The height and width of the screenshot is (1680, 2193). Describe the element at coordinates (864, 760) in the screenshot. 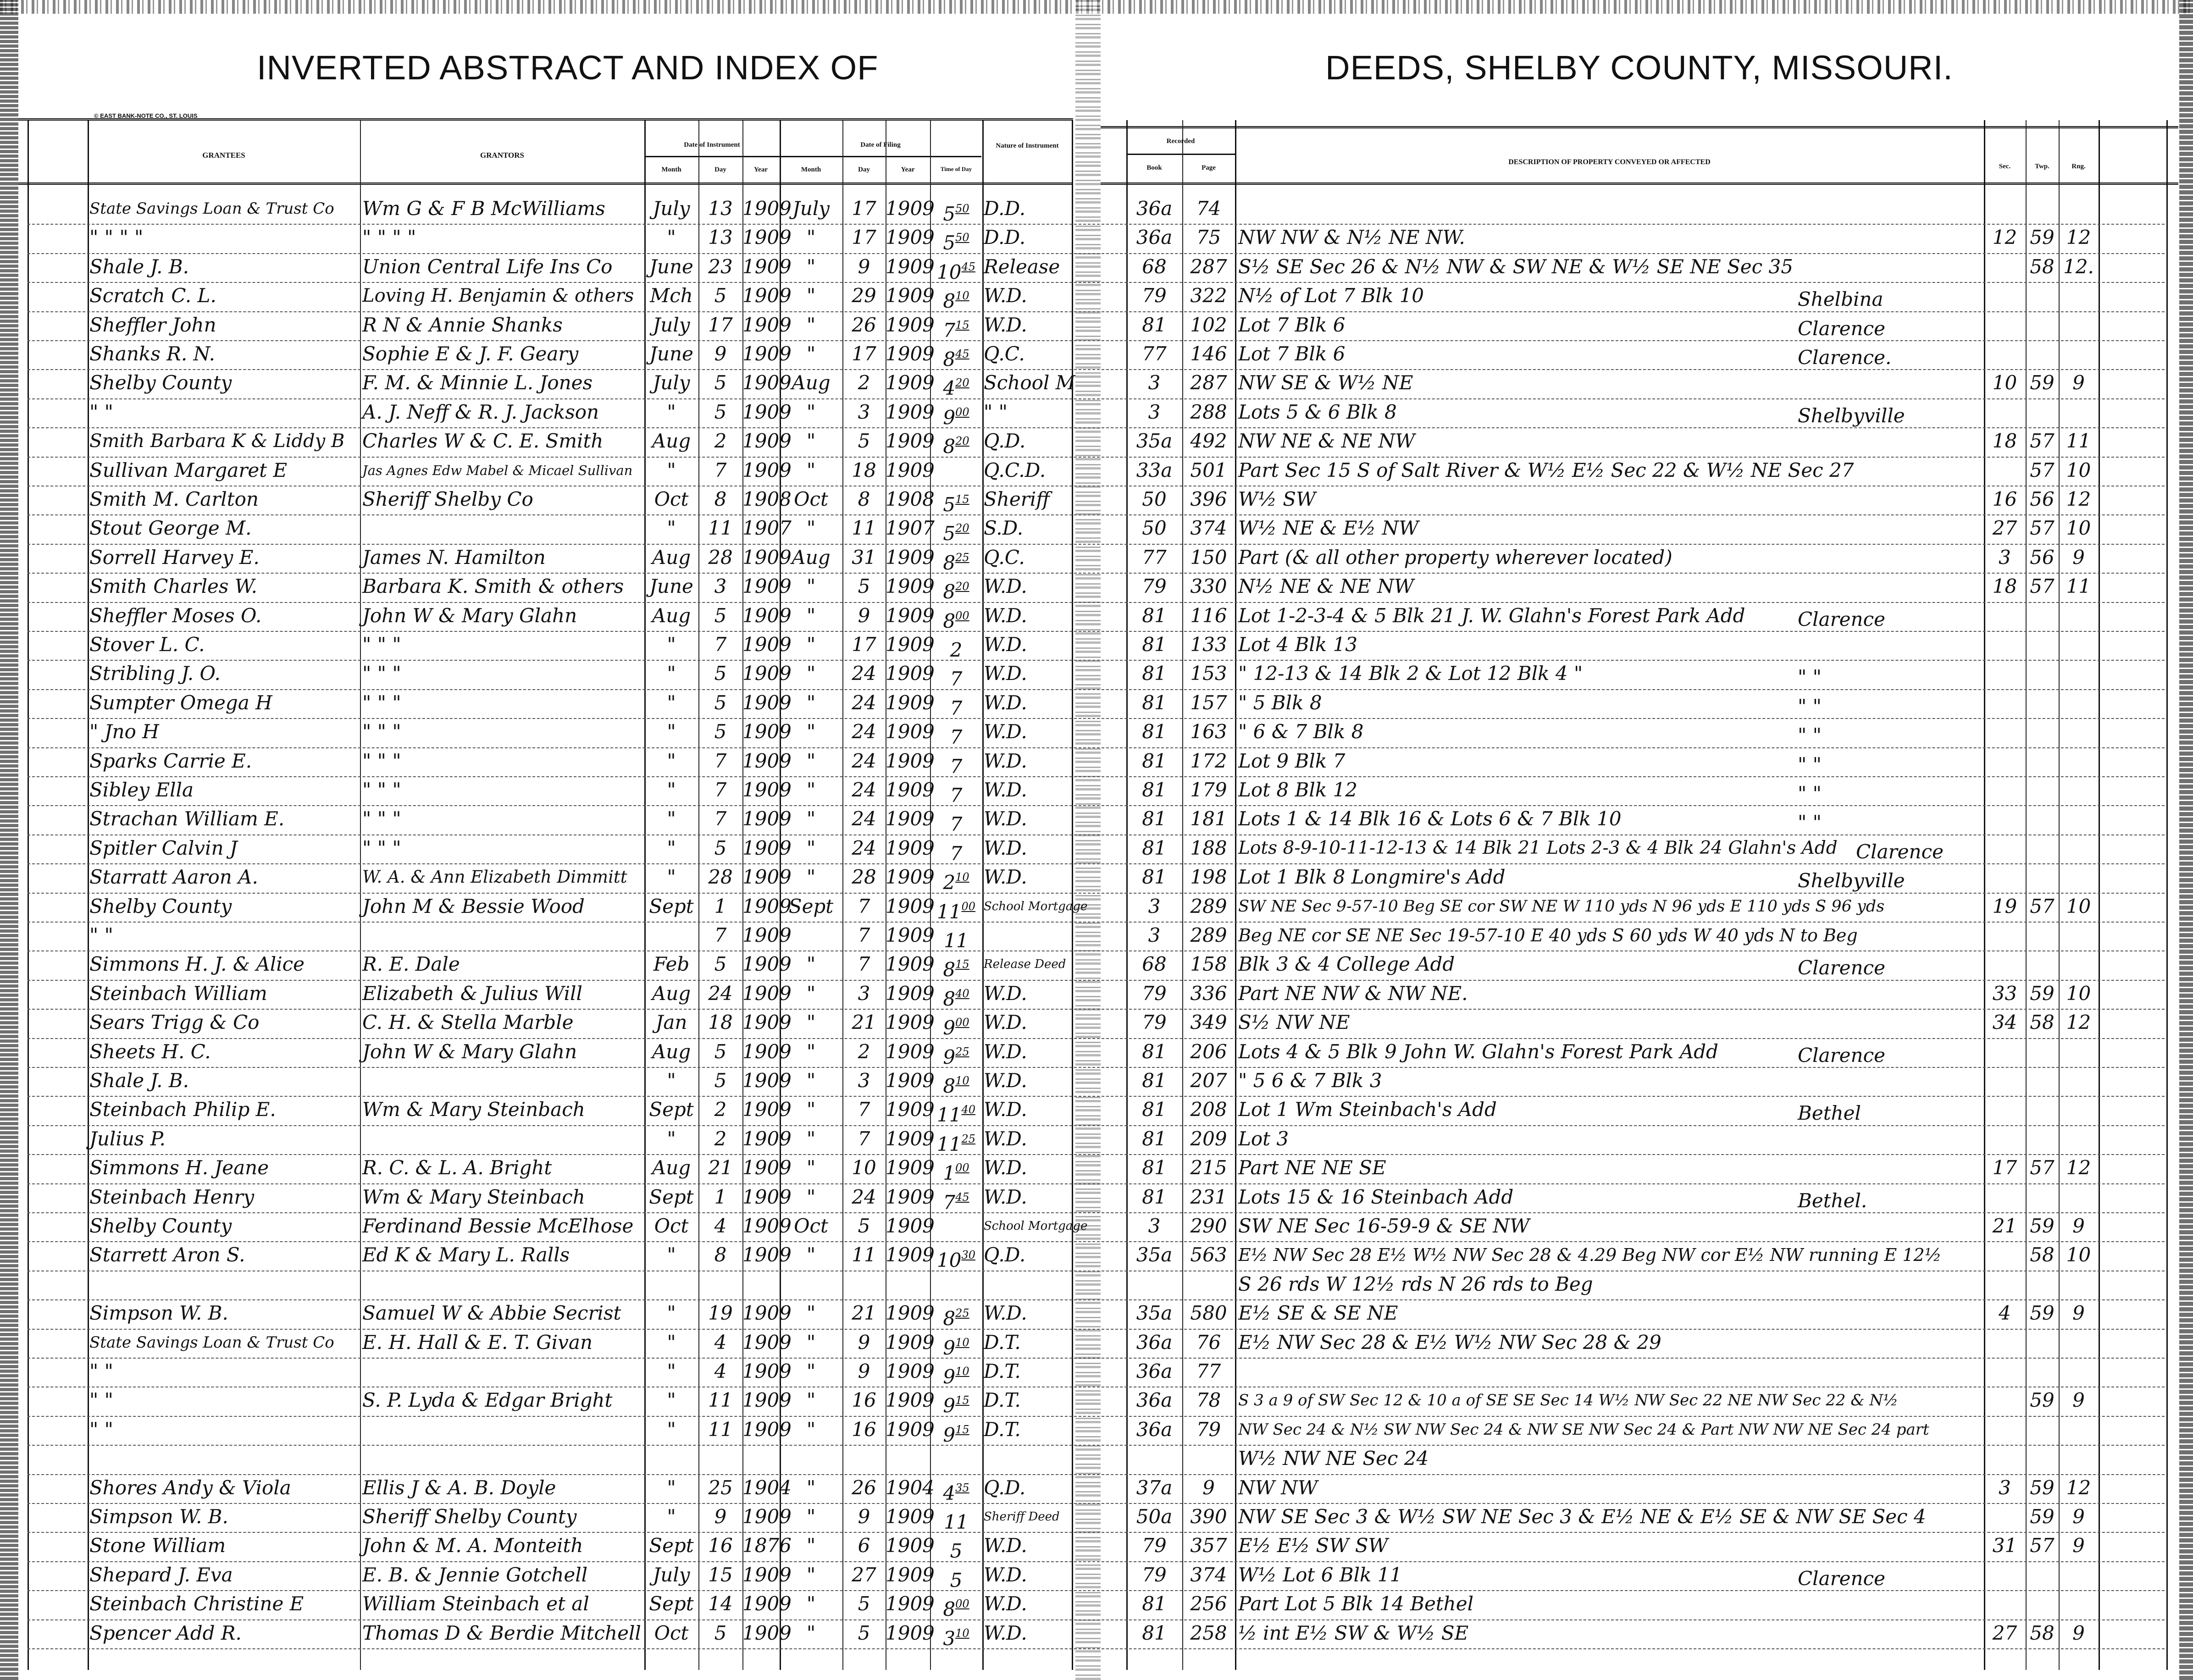

I see `filing-day: 24` at that location.